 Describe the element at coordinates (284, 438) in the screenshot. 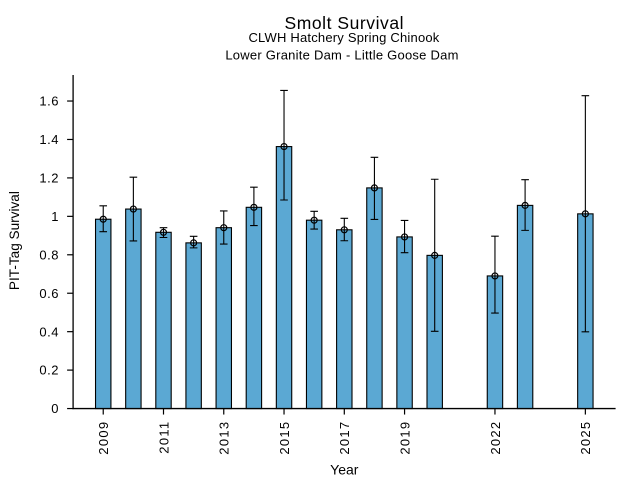

I see `svg-text: 2015` at that location.